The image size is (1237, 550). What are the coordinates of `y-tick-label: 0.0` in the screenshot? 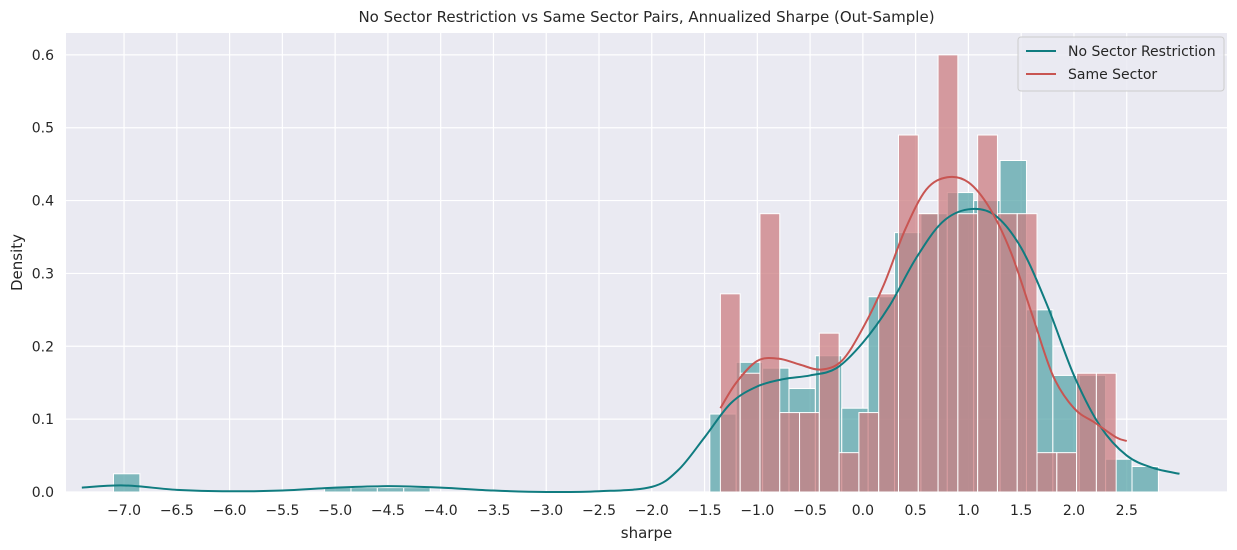 It's located at (43, 493).